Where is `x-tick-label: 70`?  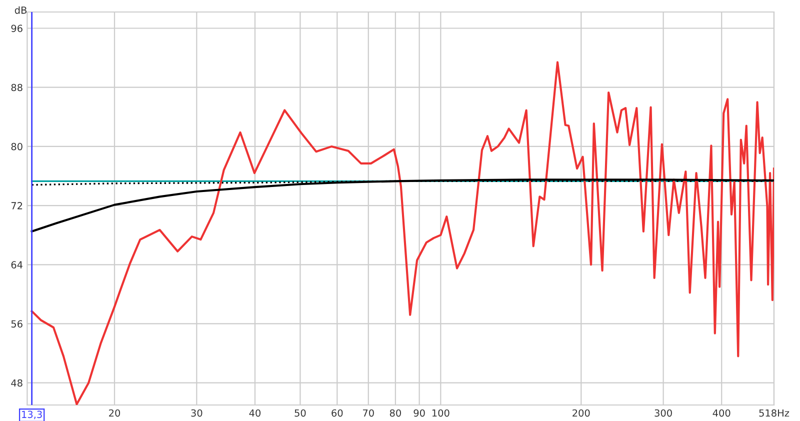
x-tick-label: 70 is located at coordinates (368, 413).